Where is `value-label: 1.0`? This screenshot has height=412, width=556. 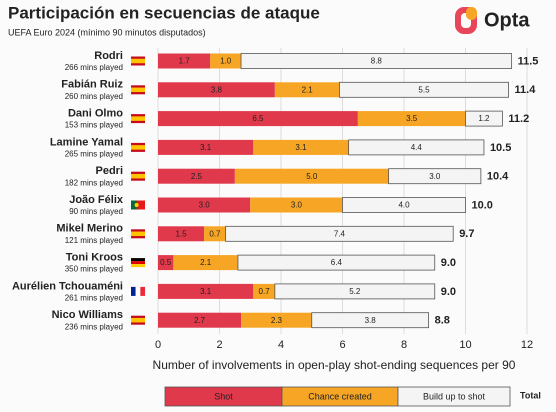
value-label: 1.0 is located at coordinates (226, 61).